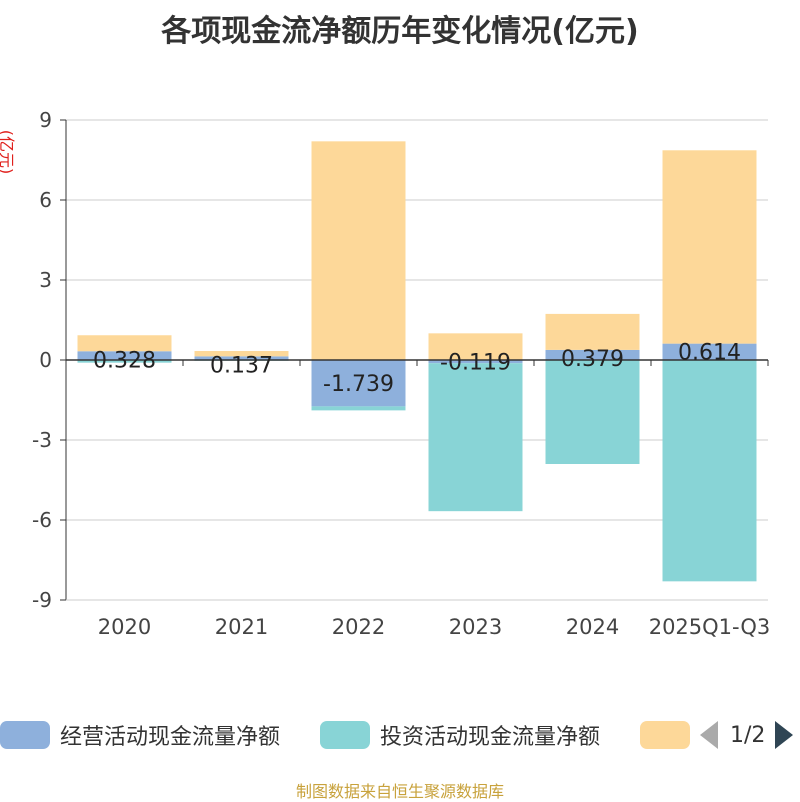 The image size is (800, 802). I want to click on data-label-operating: -1.739, so click(358, 384).